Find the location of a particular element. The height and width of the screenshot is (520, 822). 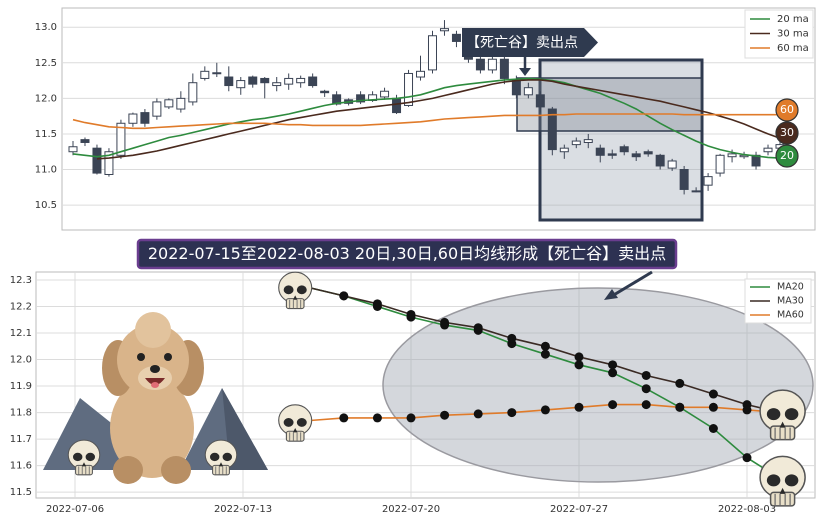

x-tick-label: 2022-08-03 is located at coordinates (747, 509).